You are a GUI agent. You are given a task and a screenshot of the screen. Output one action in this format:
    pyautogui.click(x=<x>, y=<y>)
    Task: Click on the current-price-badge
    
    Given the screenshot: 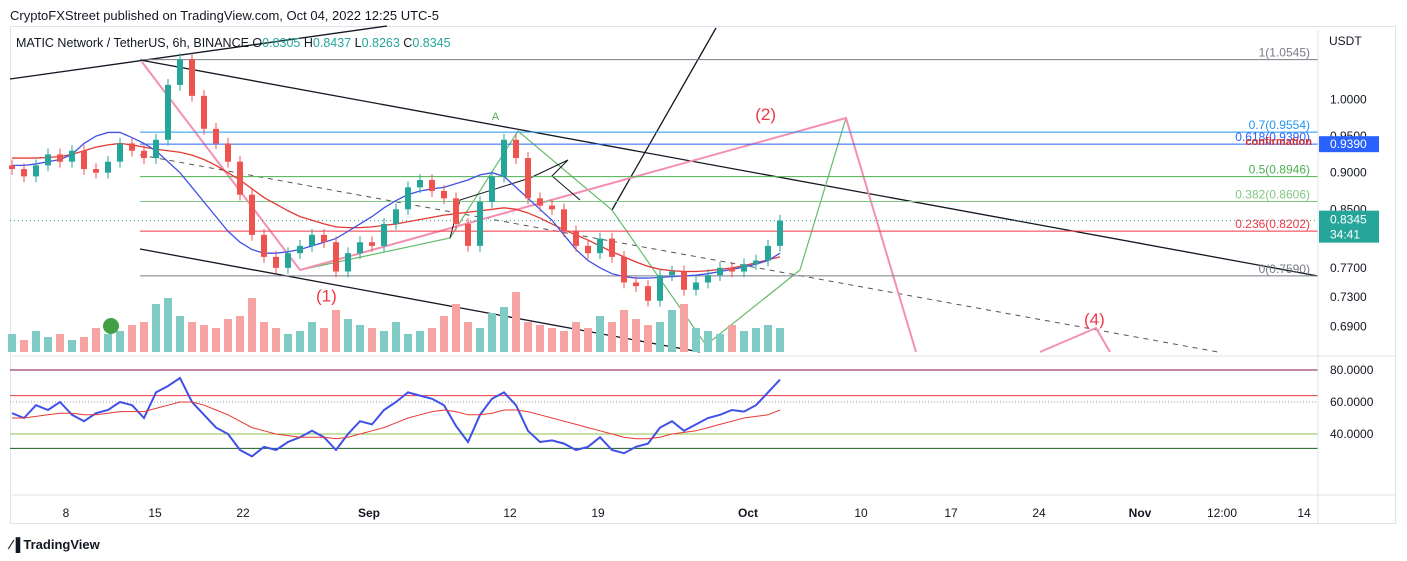 What is the action you would take?
    pyautogui.click(x=1349, y=226)
    